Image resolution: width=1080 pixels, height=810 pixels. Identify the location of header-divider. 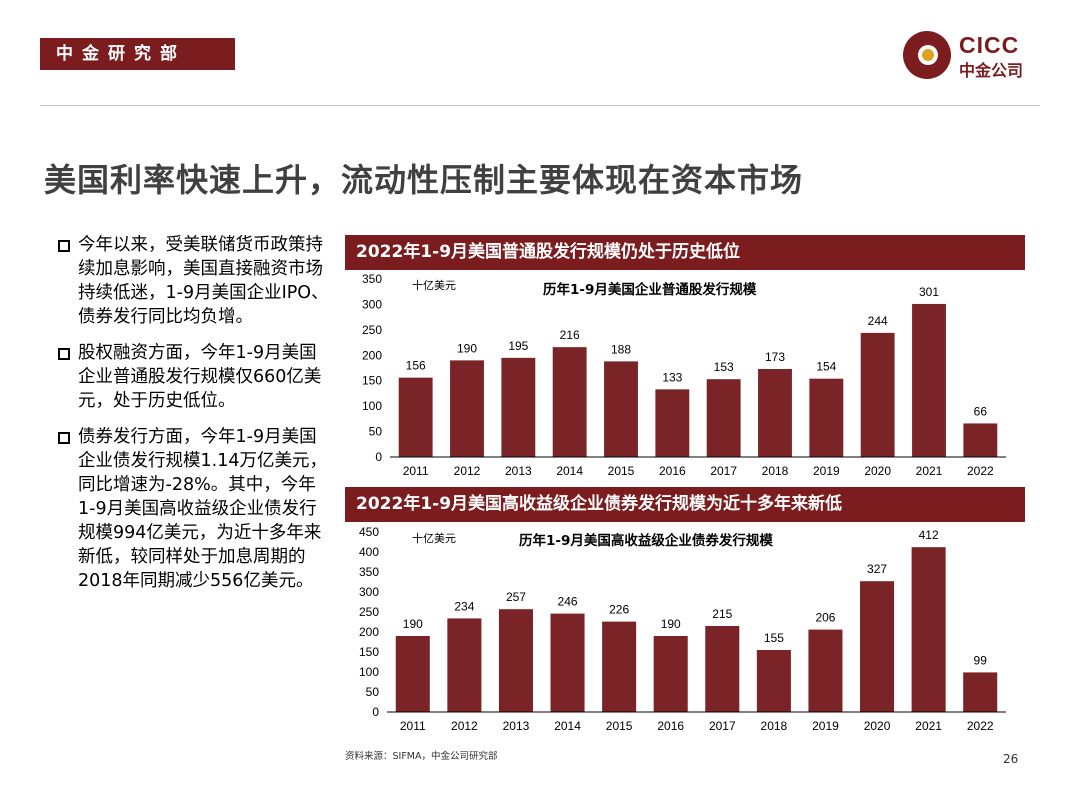
(540, 105).